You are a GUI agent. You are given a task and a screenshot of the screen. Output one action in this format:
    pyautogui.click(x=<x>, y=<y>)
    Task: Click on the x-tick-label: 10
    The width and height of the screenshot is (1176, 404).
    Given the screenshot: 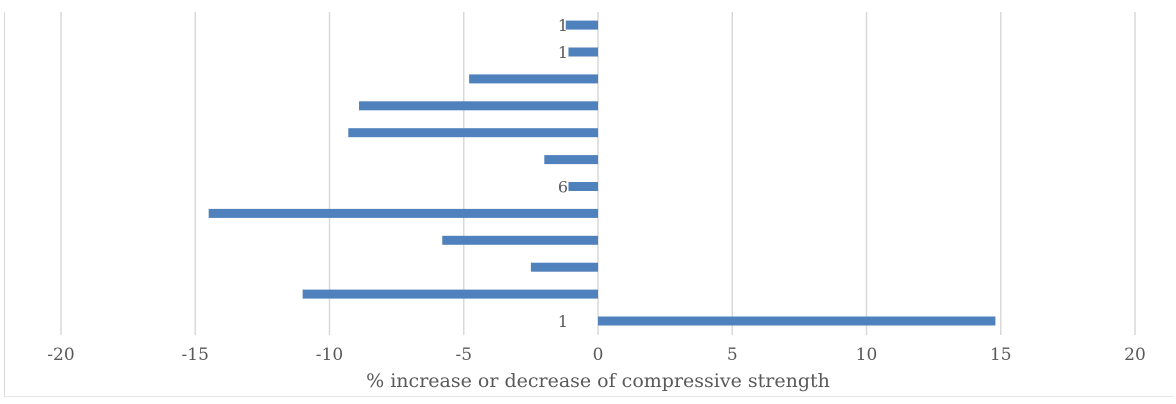 What is the action you would take?
    pyautogui.click(x=867, y=355)
    